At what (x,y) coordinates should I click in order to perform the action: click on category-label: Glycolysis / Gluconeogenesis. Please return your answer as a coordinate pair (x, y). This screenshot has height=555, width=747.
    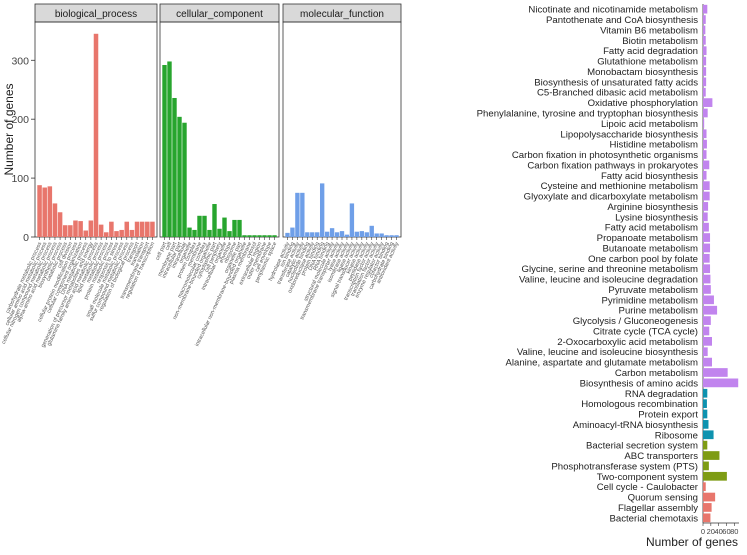
    Looking at the image, I should click on (636, 321).